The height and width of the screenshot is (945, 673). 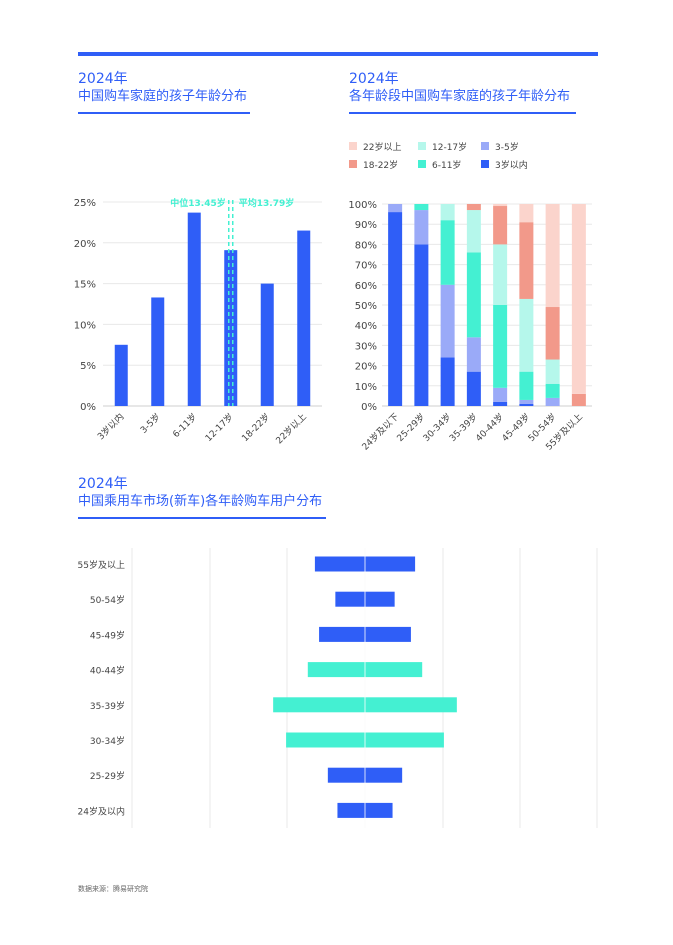 What do you see at coordinates (291, 429) in the screenshot?
I see `x-tick-label: 22岁以上` at bounding box center [291, 429].